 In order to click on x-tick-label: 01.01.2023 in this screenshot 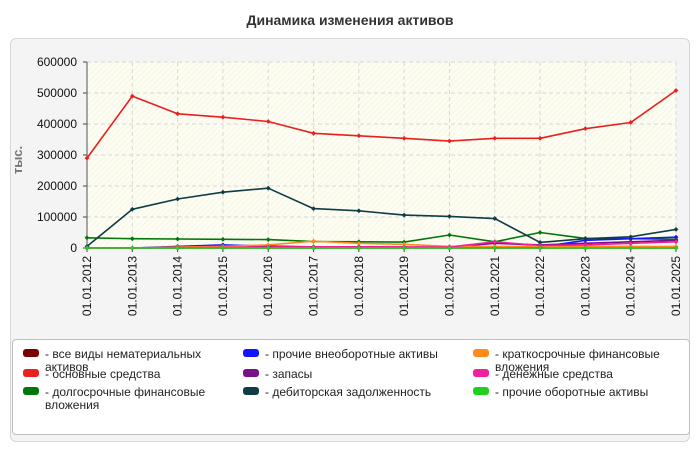, I will do `click(585, 286)`.